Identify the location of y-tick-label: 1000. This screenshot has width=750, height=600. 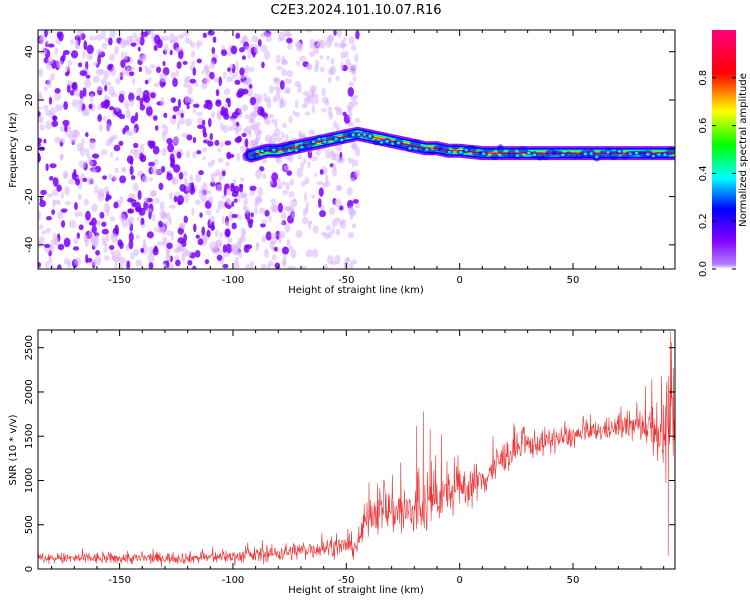
(29, 480).